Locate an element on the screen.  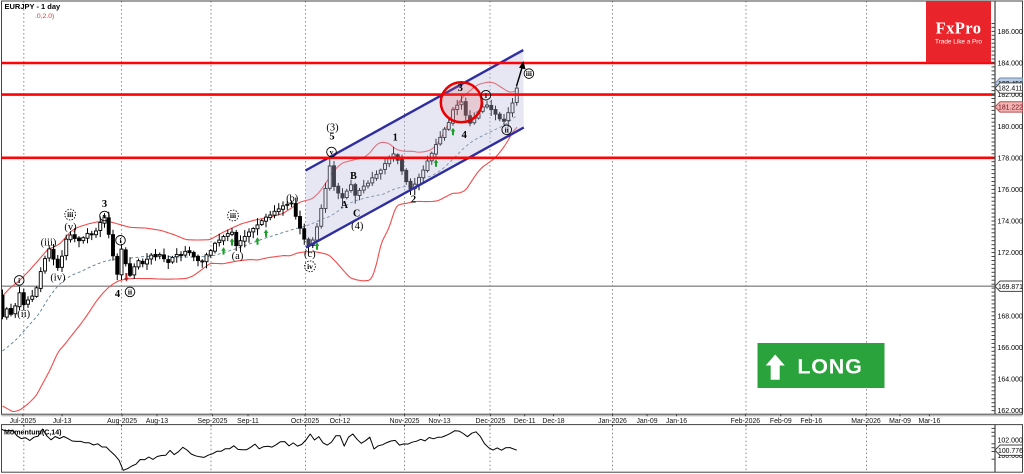
svg-text: Feb-16 is located at coordinates (811, 421).